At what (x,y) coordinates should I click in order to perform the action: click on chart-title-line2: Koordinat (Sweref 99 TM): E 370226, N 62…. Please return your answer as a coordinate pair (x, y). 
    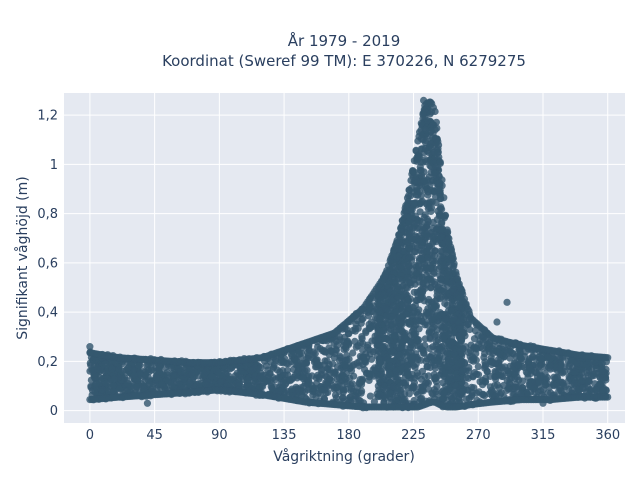
    Looking at the image, I should click on (344, 61).